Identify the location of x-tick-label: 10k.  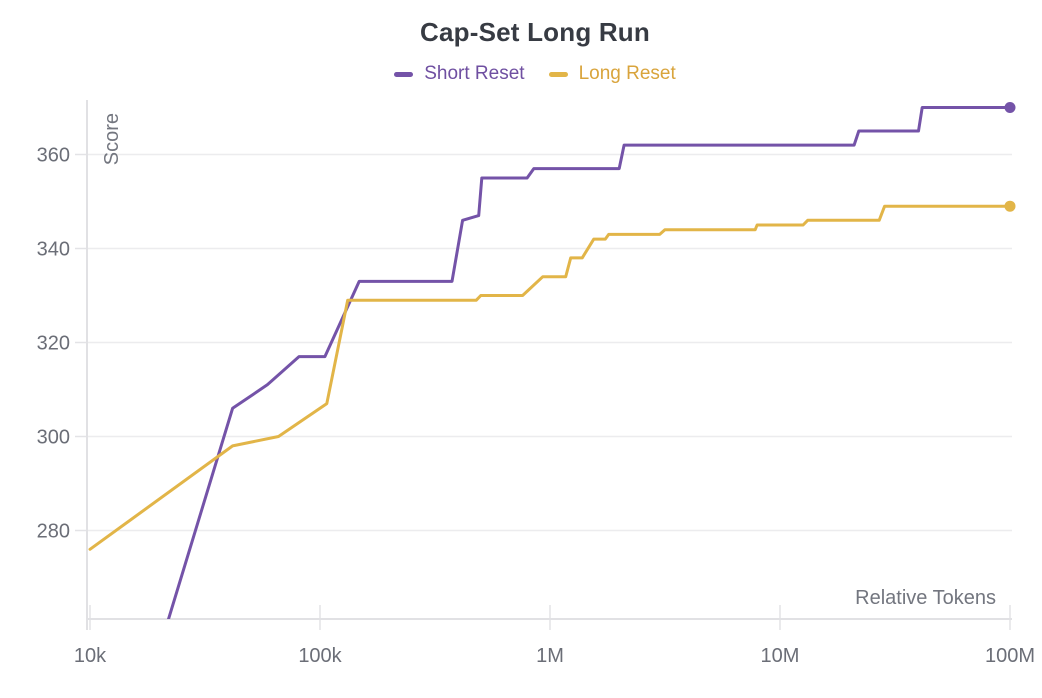
(90, 656).